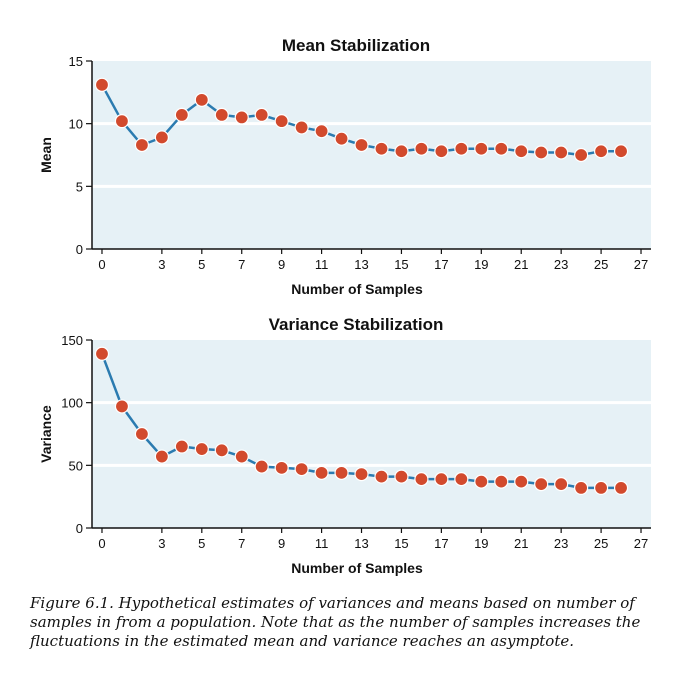 The image size is (678, 682). What do you see at coordinates (356, 45) in the screenshot?
I see `chart-title: Mean Stabilization` at bounding box center [356, 45].